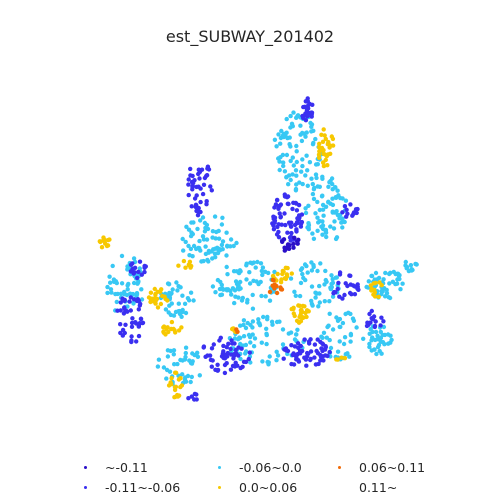 The height and width of the screenshot is (500, 500). Describe the element at coordinates (268, 487) in the screenshot. I see `legend-label-3: 0.0~0.06` at that location.